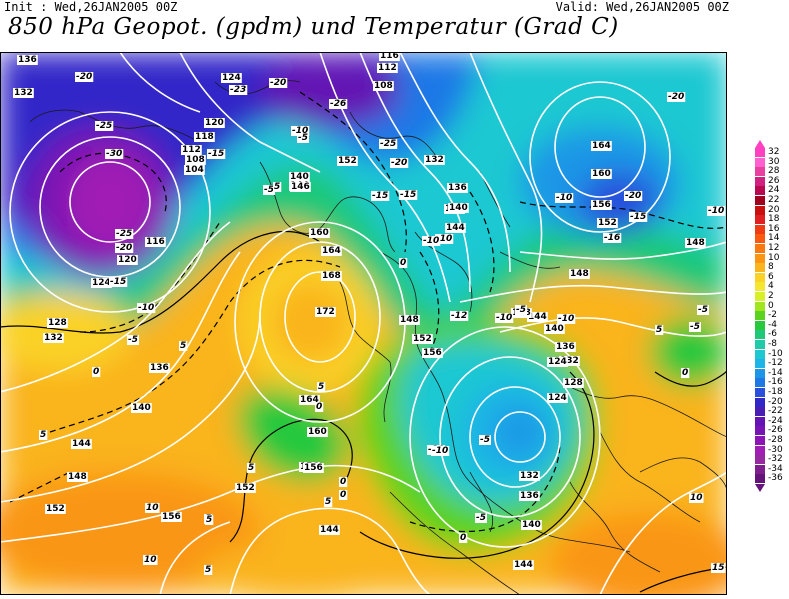  Describe the element at coordinates (388, 144) in the screenshot. I see `temperature-label: -25` at that location.